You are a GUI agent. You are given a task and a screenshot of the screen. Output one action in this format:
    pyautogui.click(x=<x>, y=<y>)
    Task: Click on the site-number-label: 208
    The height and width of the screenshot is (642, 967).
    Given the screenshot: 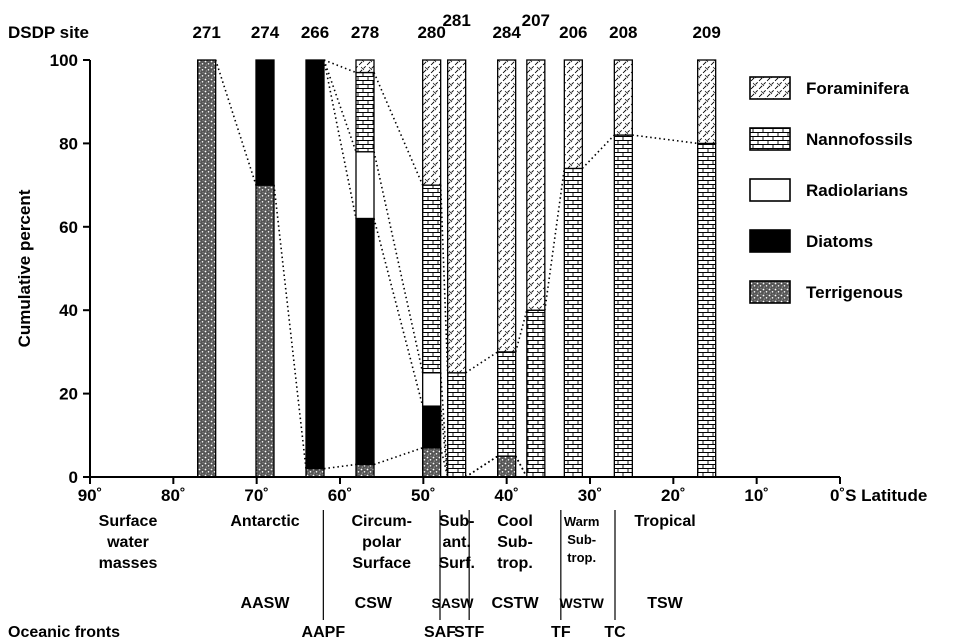 What is the action you would take?
    pyautogui.click(x=623, y=32)
    